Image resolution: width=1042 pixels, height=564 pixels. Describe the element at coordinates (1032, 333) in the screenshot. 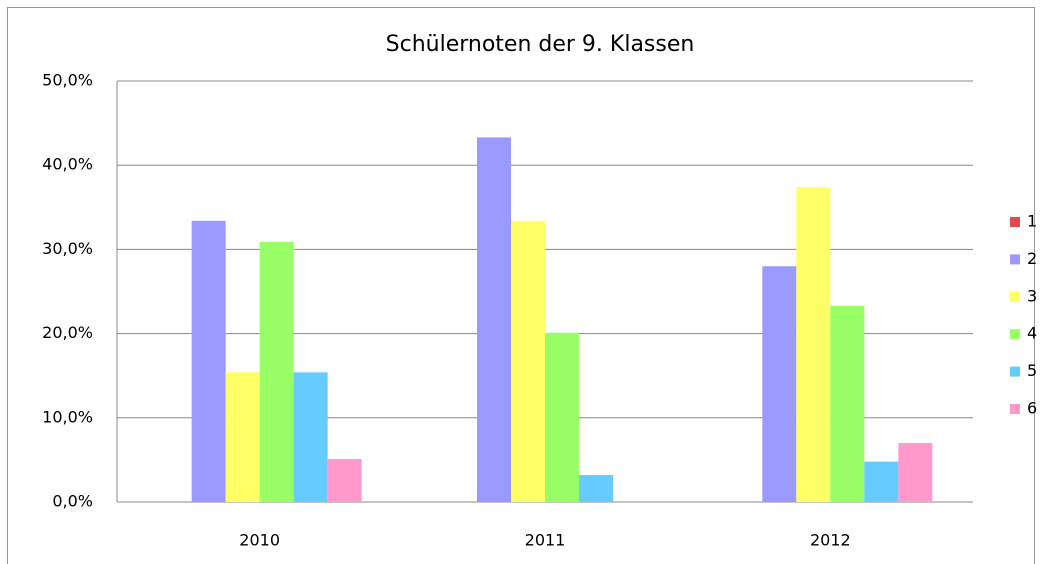

I see `legend-label: 4` at that location.